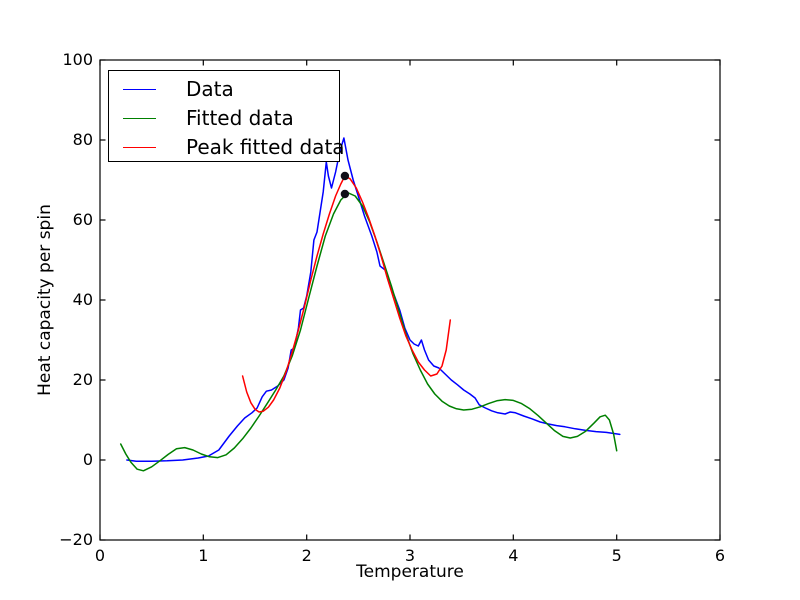 The height and width of the screenshot is (600, 800). Describe the element at coordinates (82, 139) in the screenshot. I see `y-tick-label: 80` at that location.